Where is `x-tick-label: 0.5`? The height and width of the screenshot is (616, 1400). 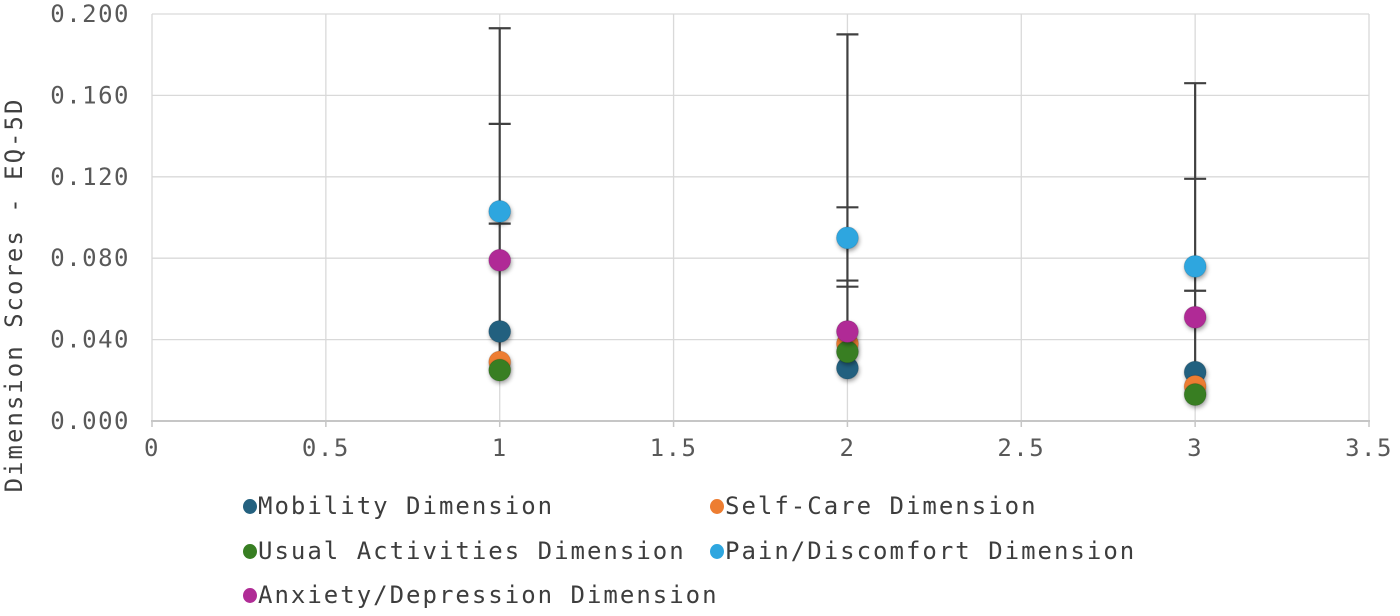
x-tick-label: 0.5 is located at coordinates (326, 448).